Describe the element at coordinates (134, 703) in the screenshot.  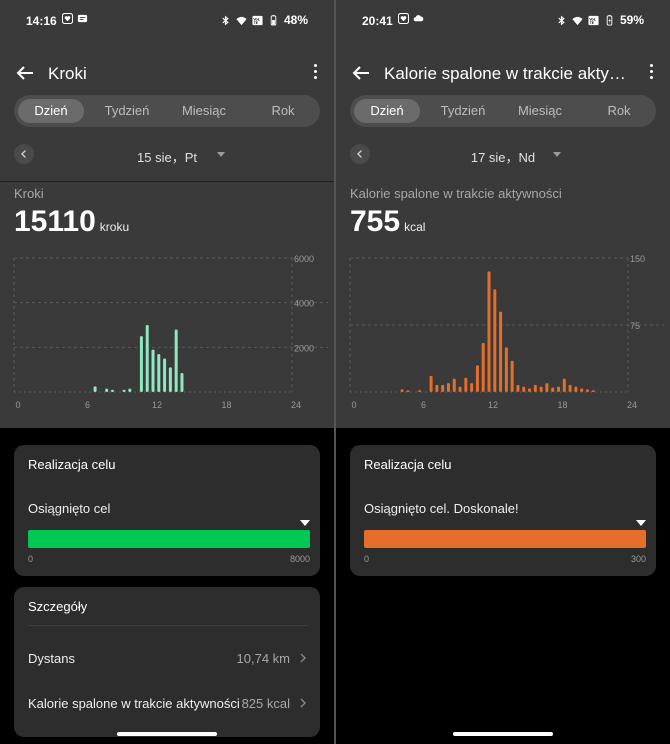
I see `calories-label: Kalorie spalone w trakcie aktywności` at that location.